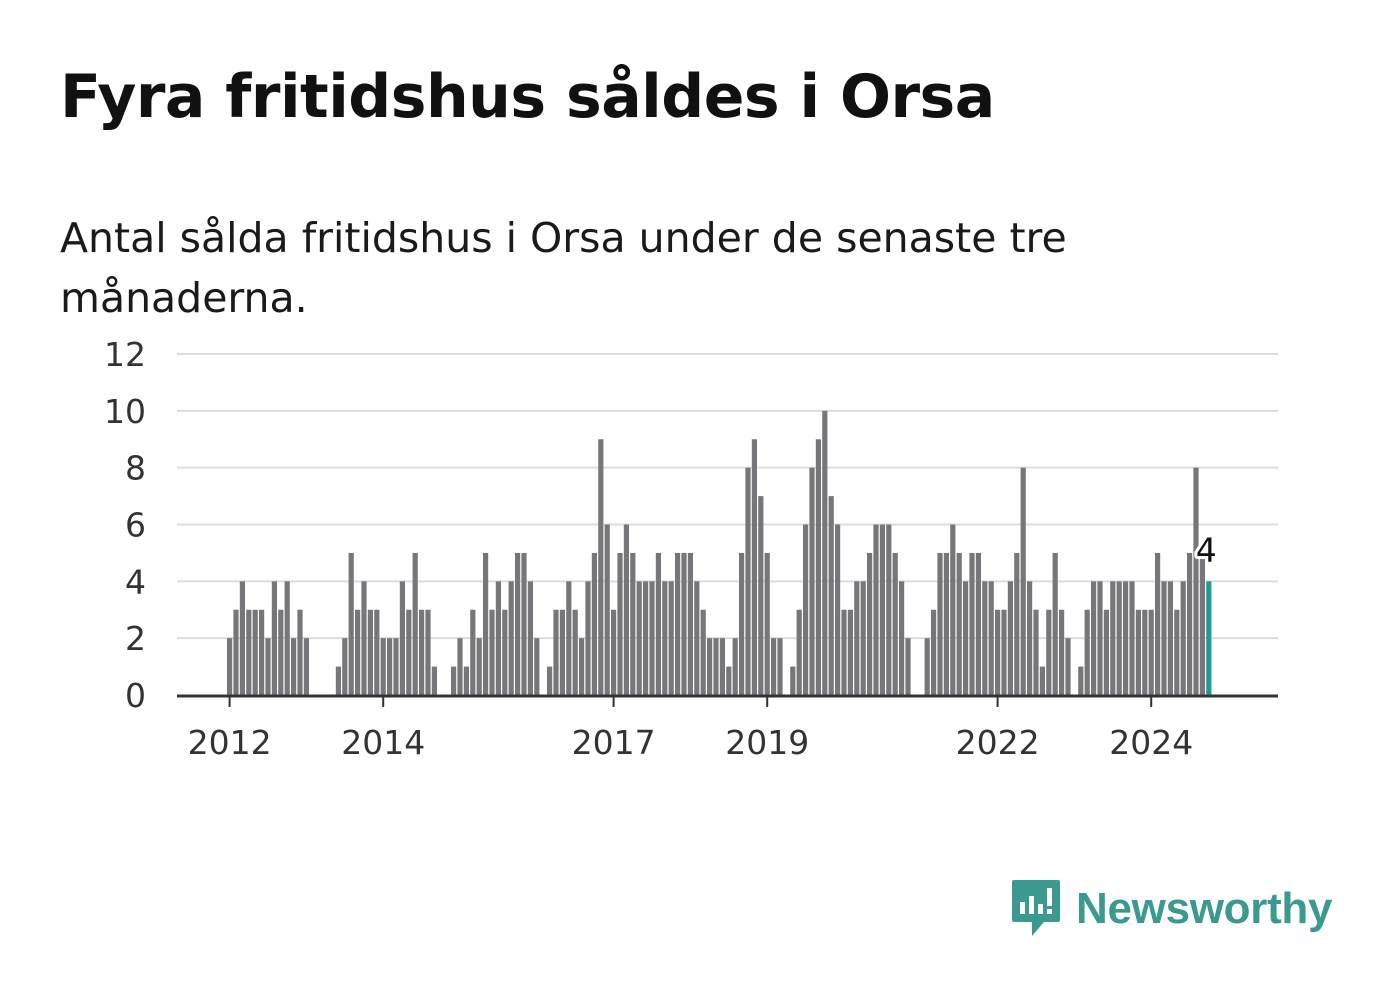 This screenshot has width=1382, height=999. What do you see at coordinates (767, 742) in the screenshot?
I see `x-tick-label: 2019` at bounding box center [767, 742].